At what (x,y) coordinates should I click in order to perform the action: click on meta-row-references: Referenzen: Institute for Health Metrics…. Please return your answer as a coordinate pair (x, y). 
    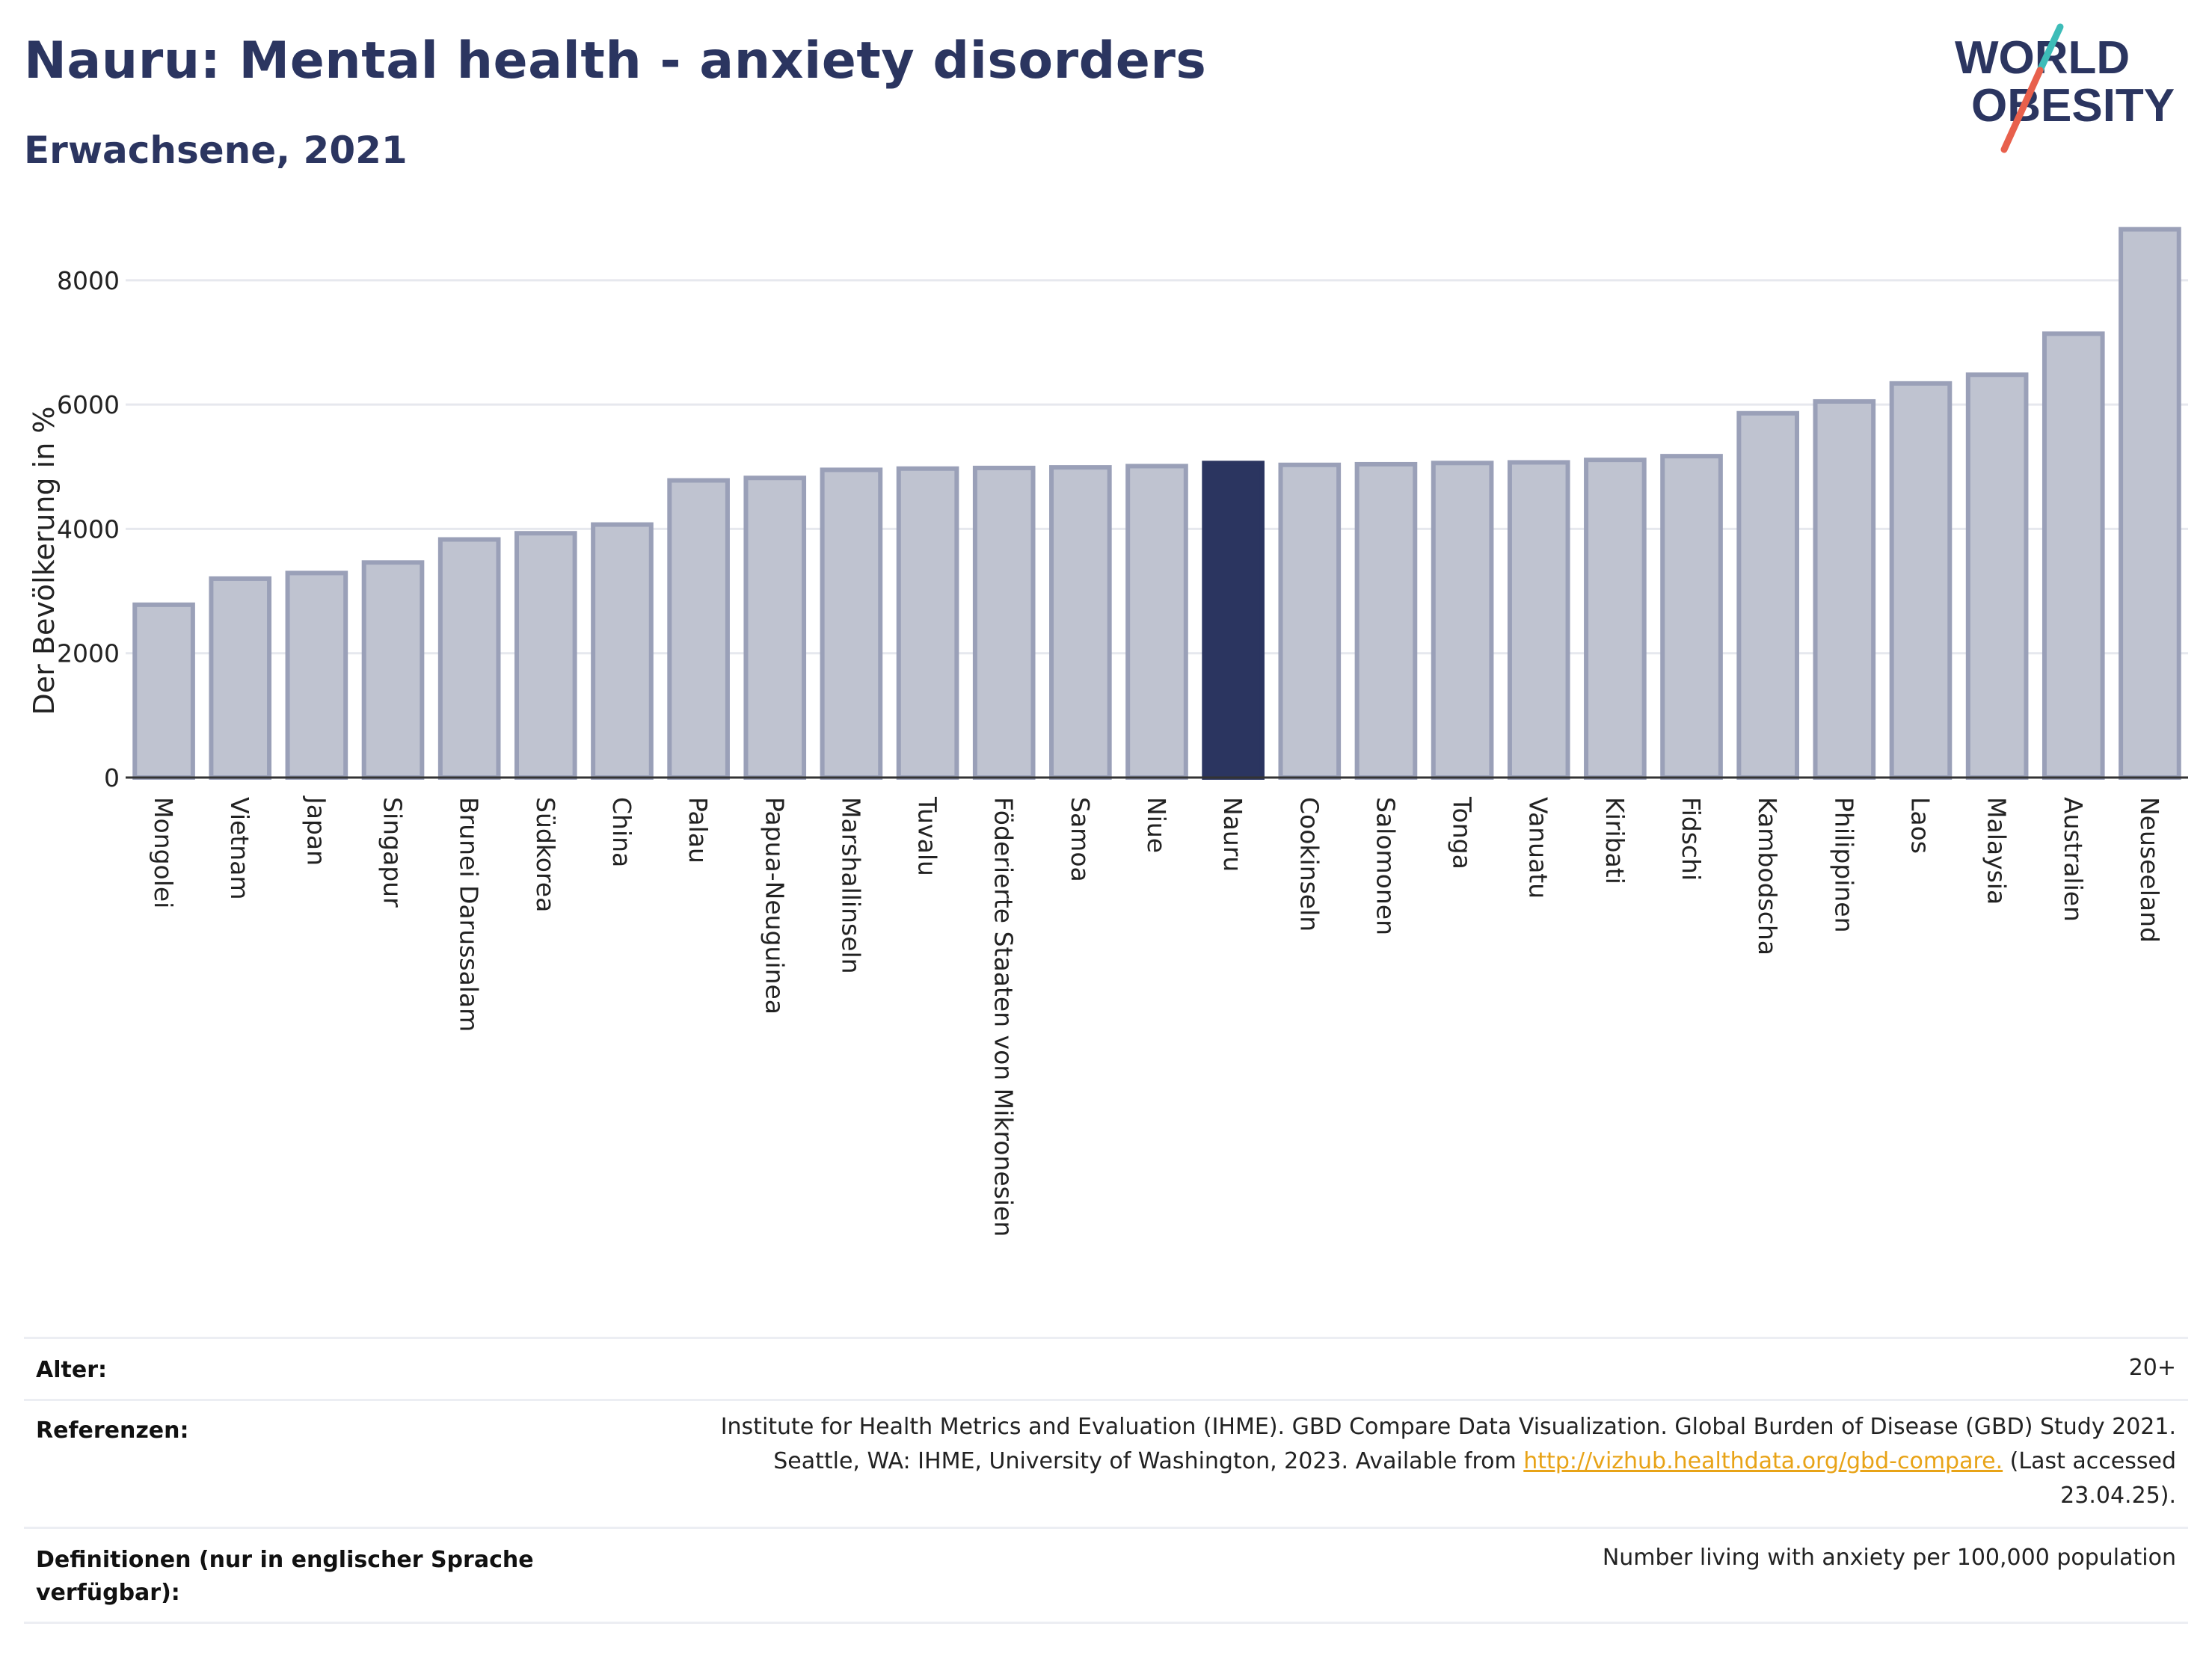
    Looking at the image, I should click on (1106, 1465).